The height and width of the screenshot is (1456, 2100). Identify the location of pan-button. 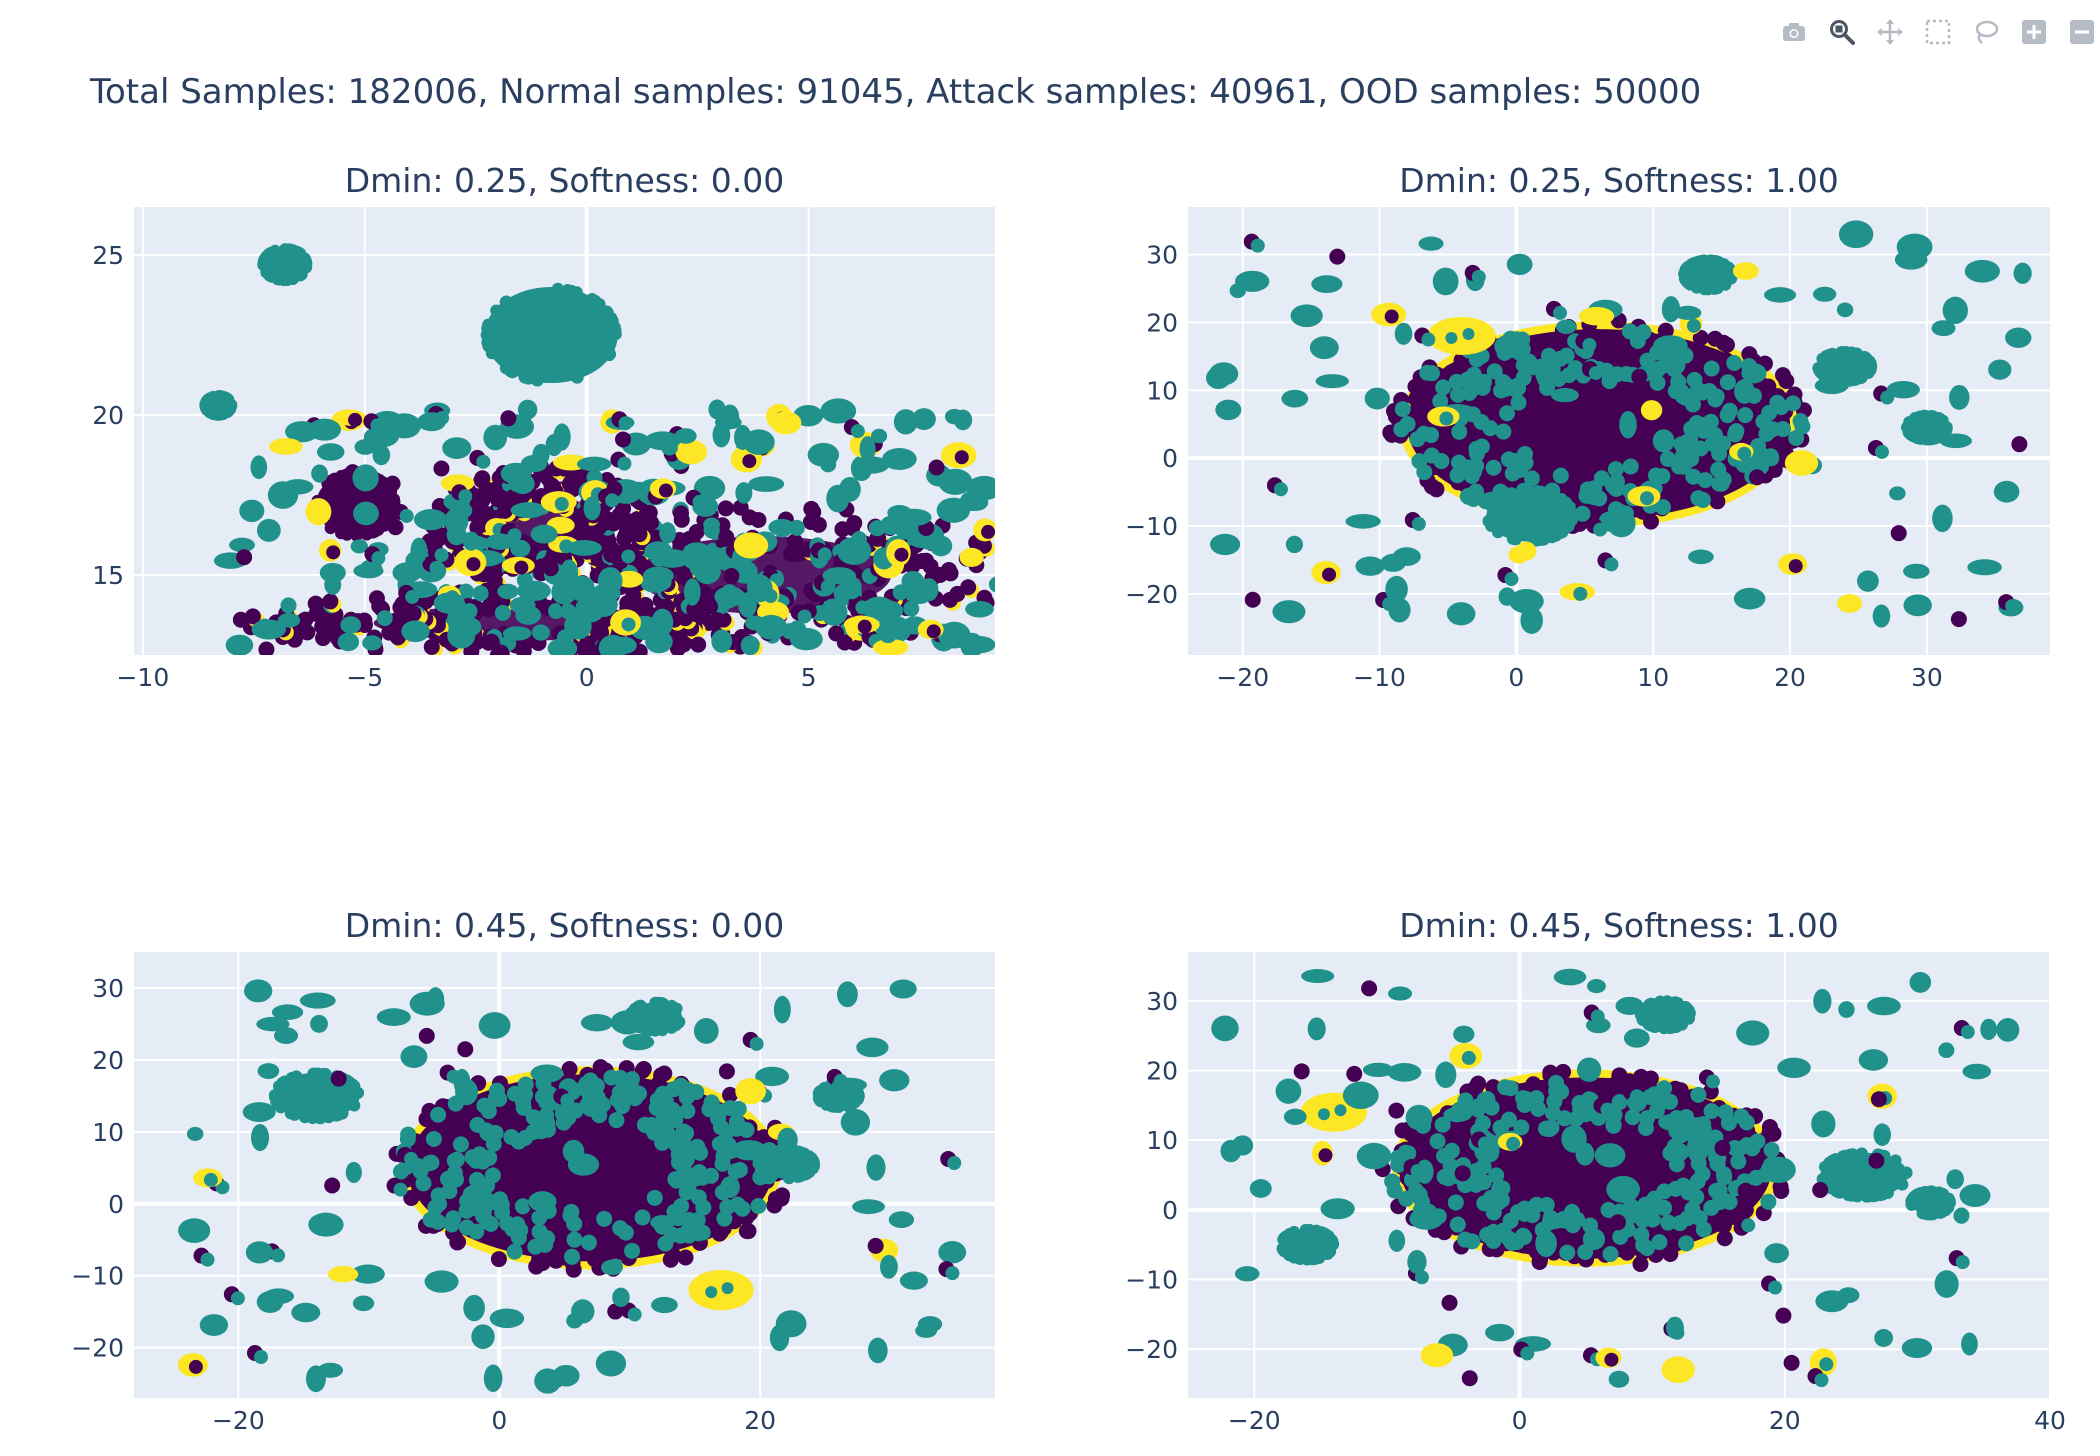
(1890, 32).